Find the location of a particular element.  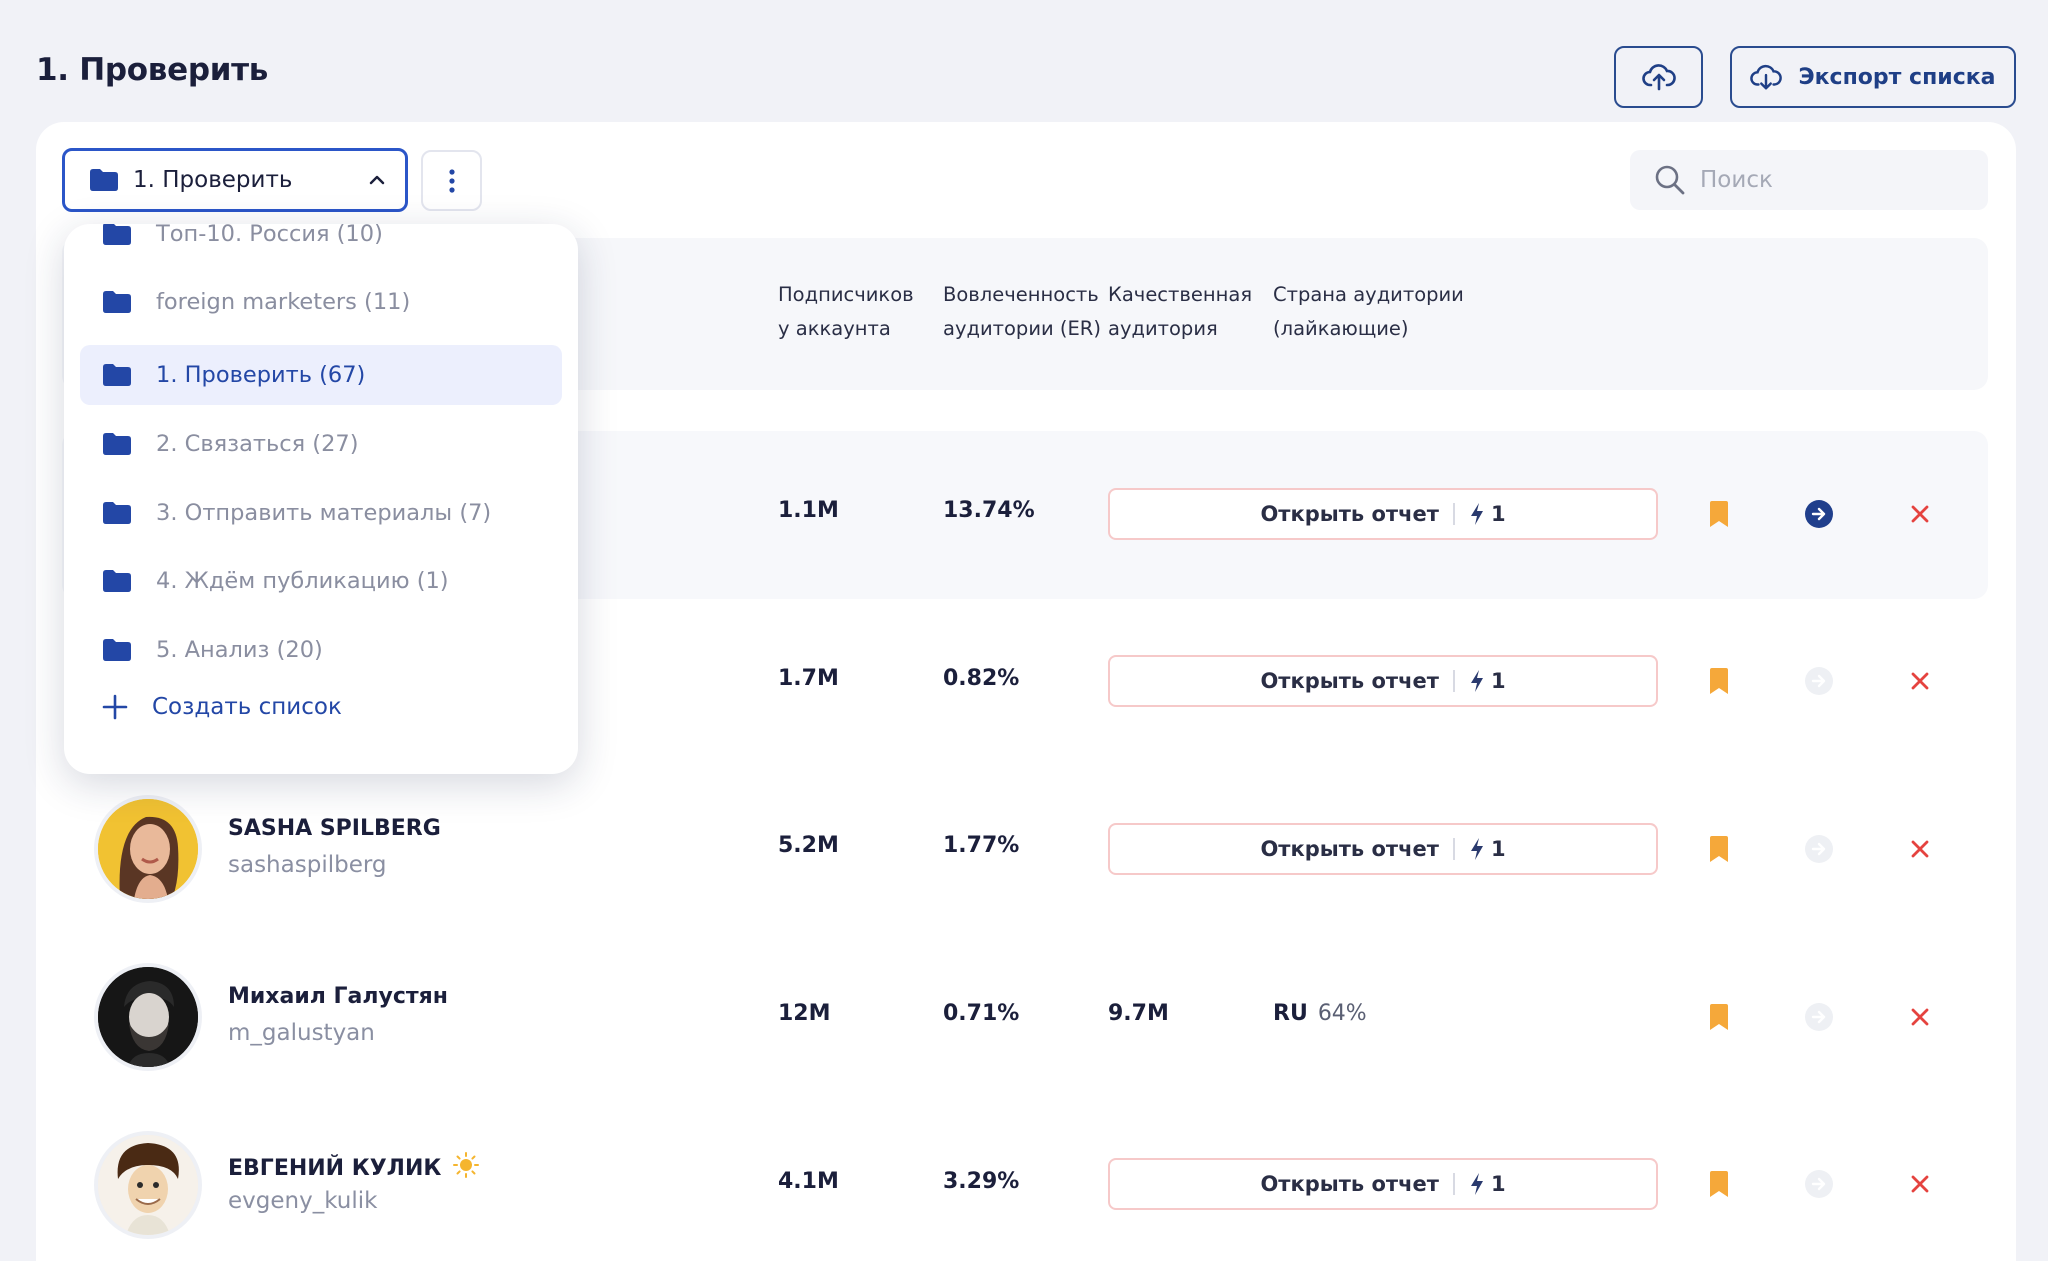

sun-icon is located at coordinates (466, 1165).